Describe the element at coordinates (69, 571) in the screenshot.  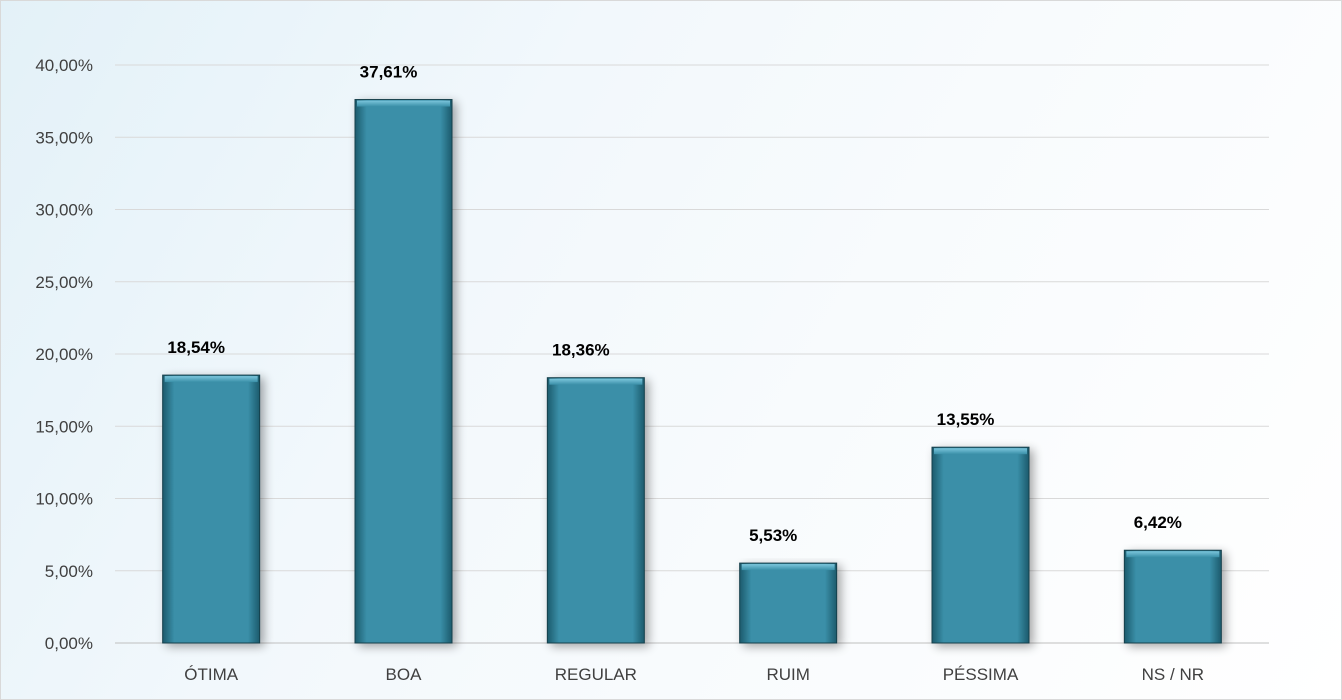
I see `y-tick-label: 5,00%` at that location.